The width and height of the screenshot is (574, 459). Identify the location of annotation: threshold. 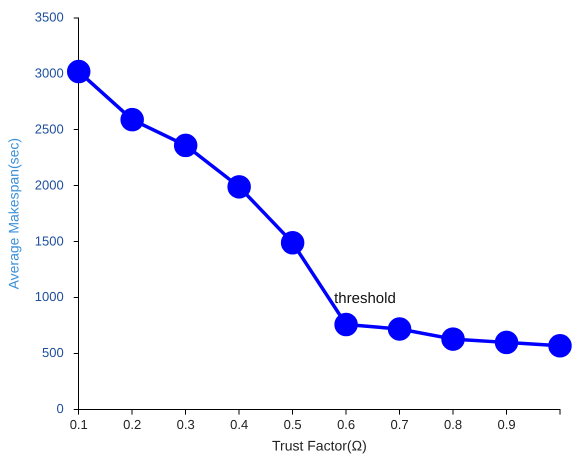
(365, 299).